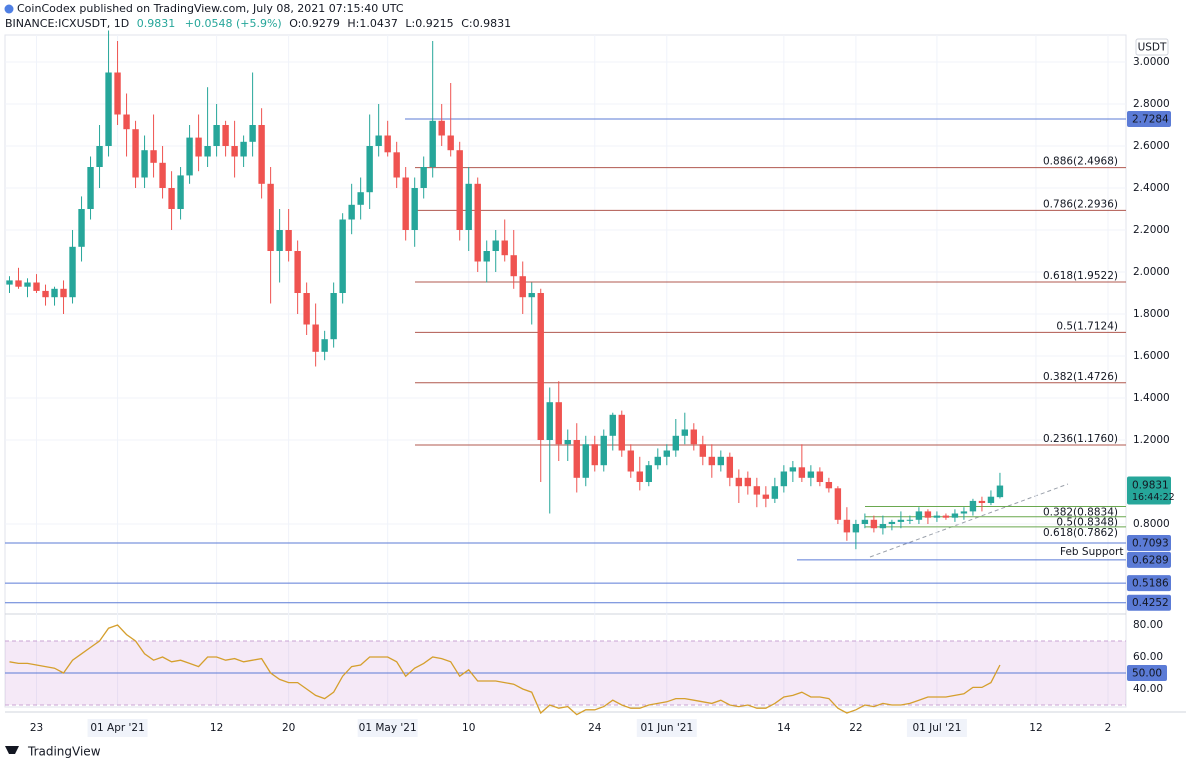 This screenshot has height=768, width=1186. What do you see at coordinates (9, 9) in the screenshot?
I see `logo` at bounding box center [9, 9].